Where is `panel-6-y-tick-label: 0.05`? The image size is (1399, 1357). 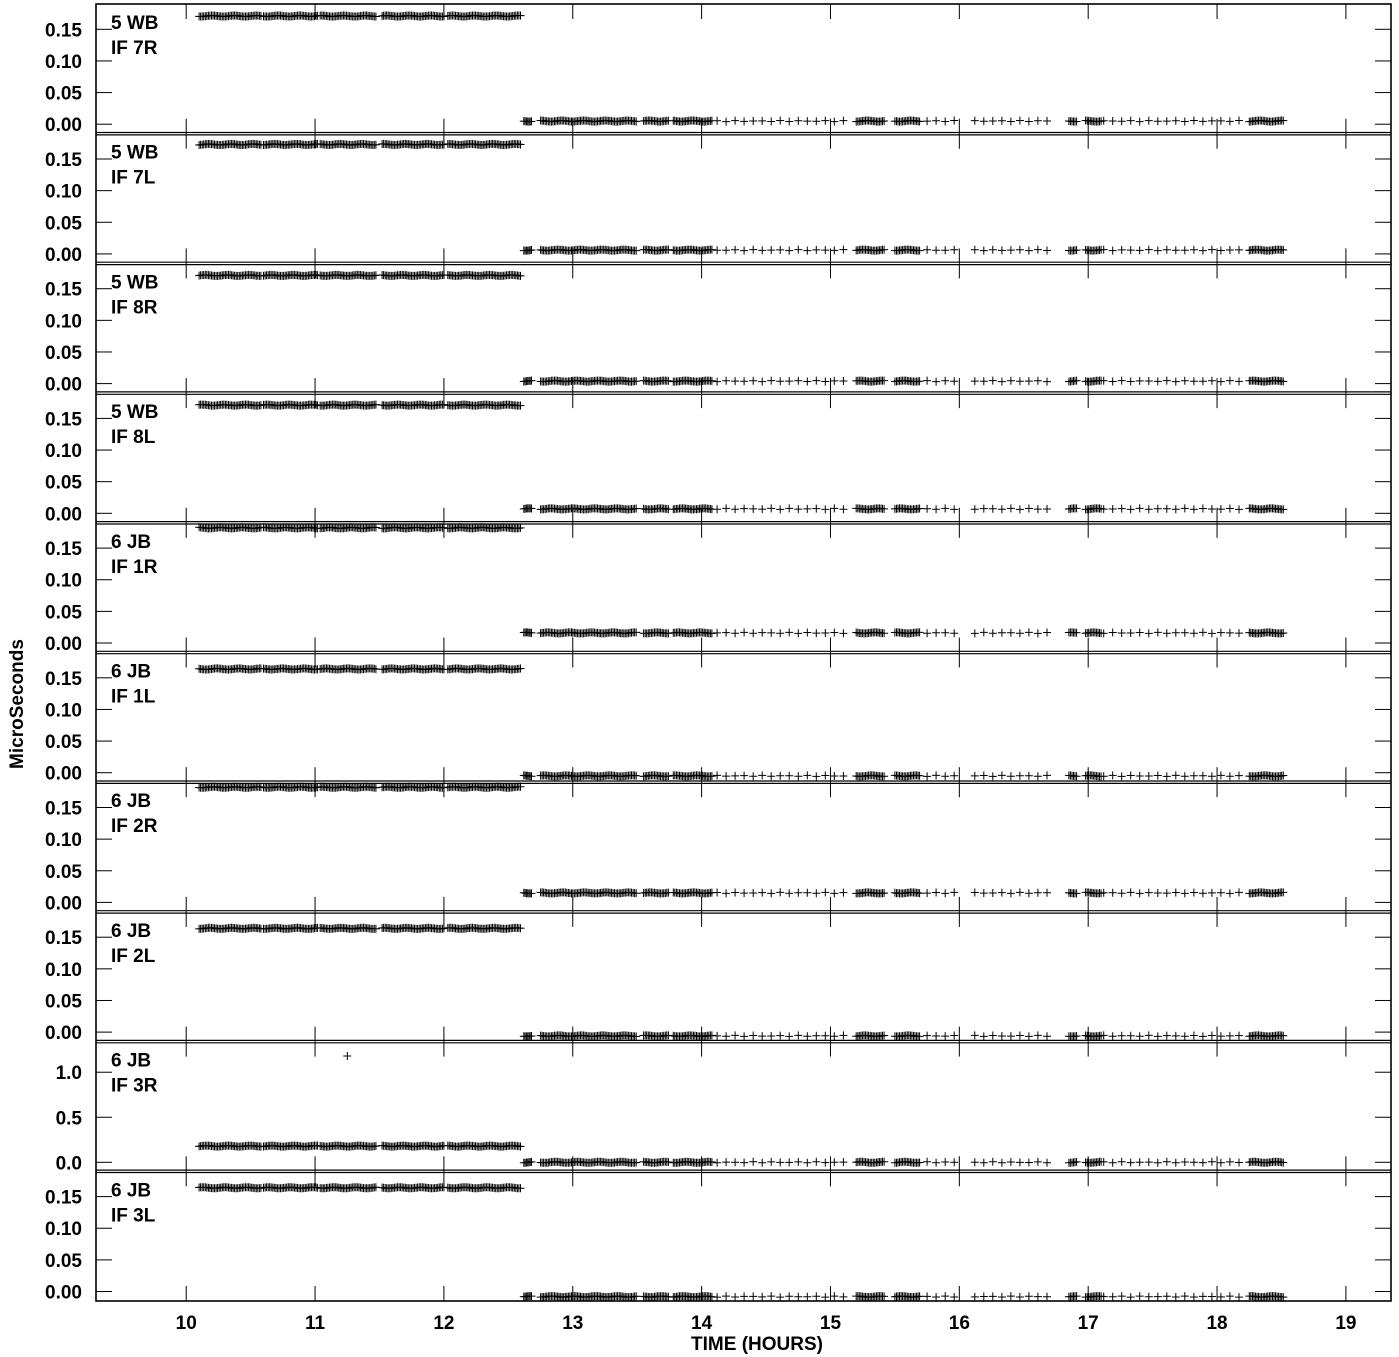
panel-6-y-tick-label: 0.05 is located at coordinates (63, 742).